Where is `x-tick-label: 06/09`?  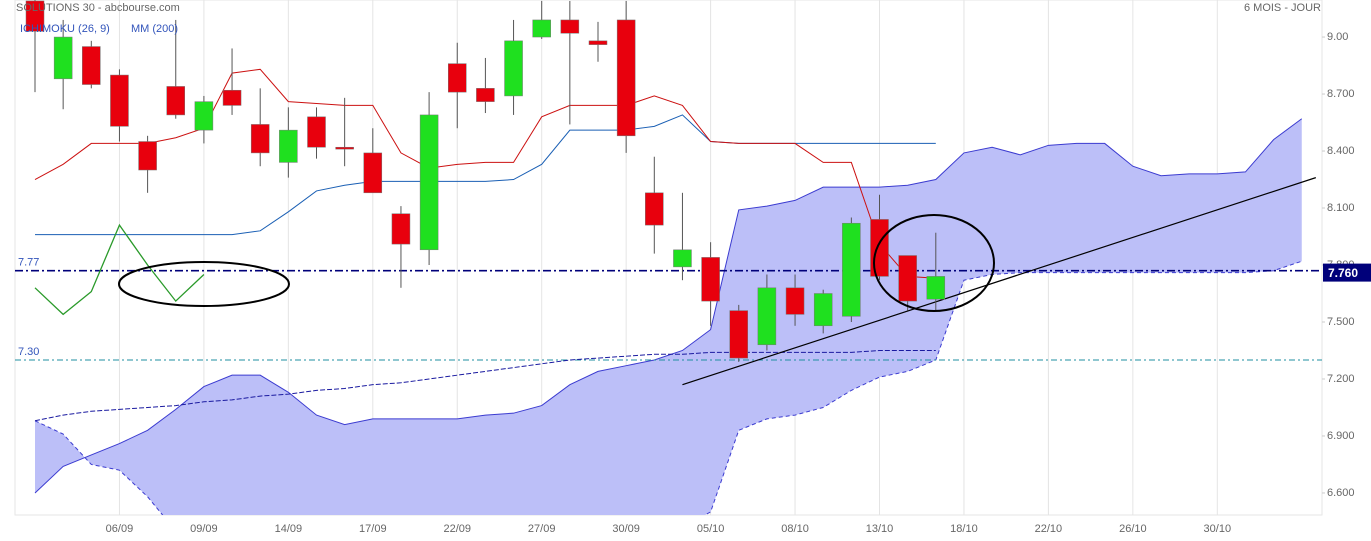
x-tick-label: 06/09 is located at coordinates (120, 529).